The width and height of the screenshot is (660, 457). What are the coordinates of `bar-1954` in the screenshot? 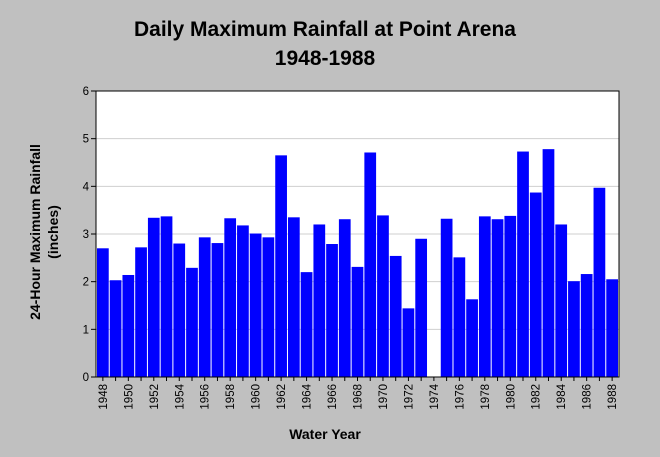 It's located at (179, 310).